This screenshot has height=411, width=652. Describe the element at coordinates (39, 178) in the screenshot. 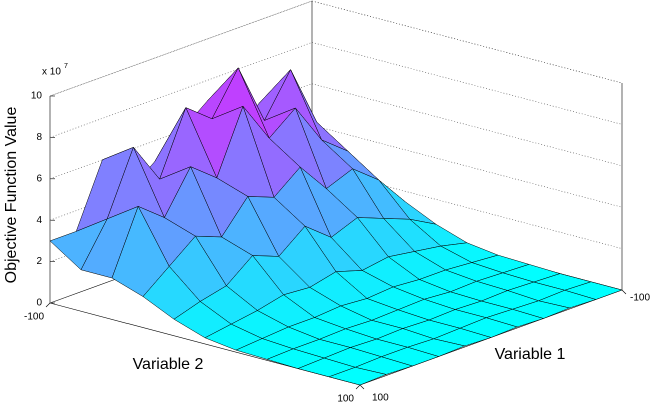

I see `z-tick-label: 6` at that location.